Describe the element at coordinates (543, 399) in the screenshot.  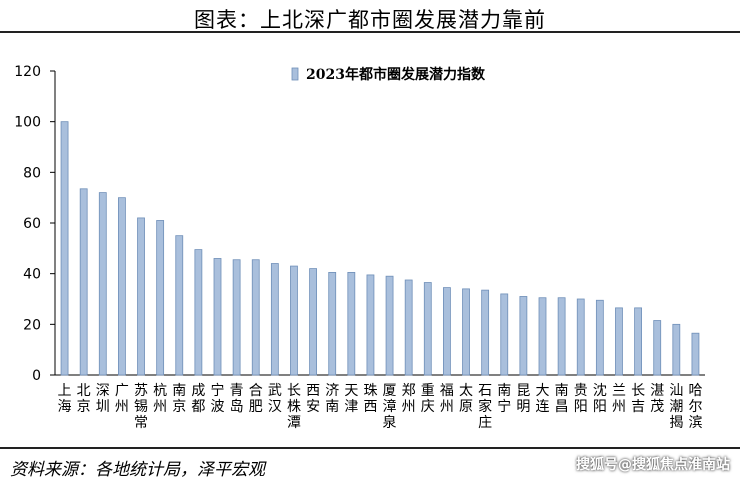
I see `x-tick-label: 大连` at that location.